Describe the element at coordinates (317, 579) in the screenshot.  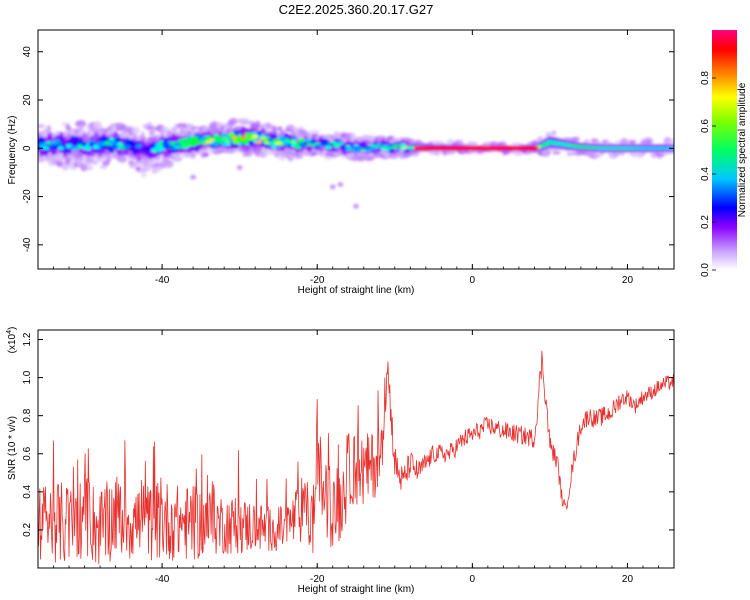
I see `snr-xtick-label: -20` at that location.